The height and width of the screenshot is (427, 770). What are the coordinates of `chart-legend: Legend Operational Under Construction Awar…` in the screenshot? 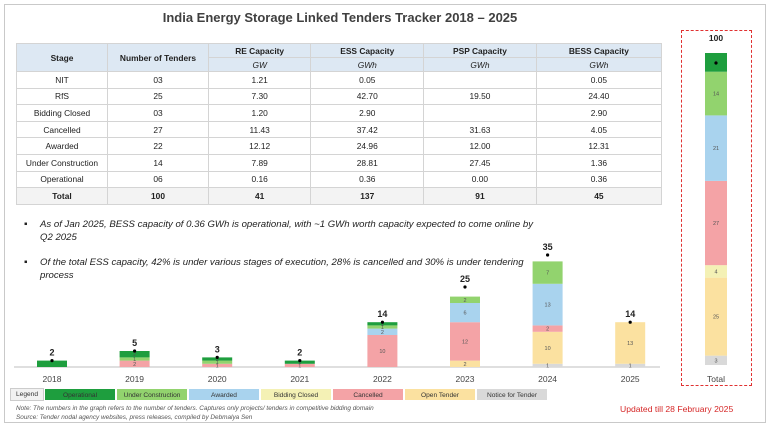 It's located at (279, 394).